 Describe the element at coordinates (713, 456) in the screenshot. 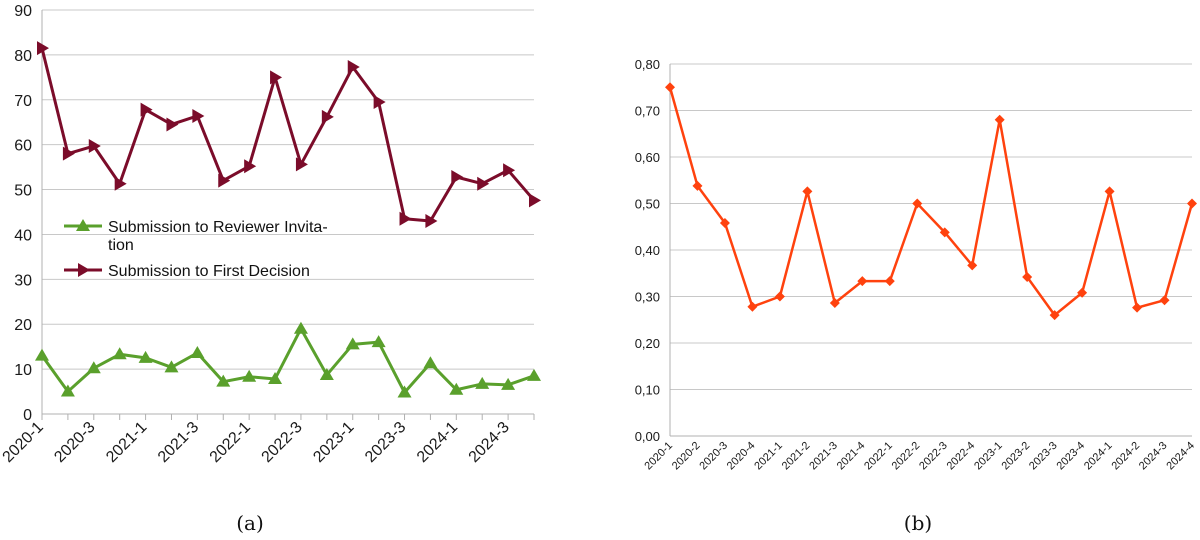

I see `x-tick-label: 2020-3` at that location.